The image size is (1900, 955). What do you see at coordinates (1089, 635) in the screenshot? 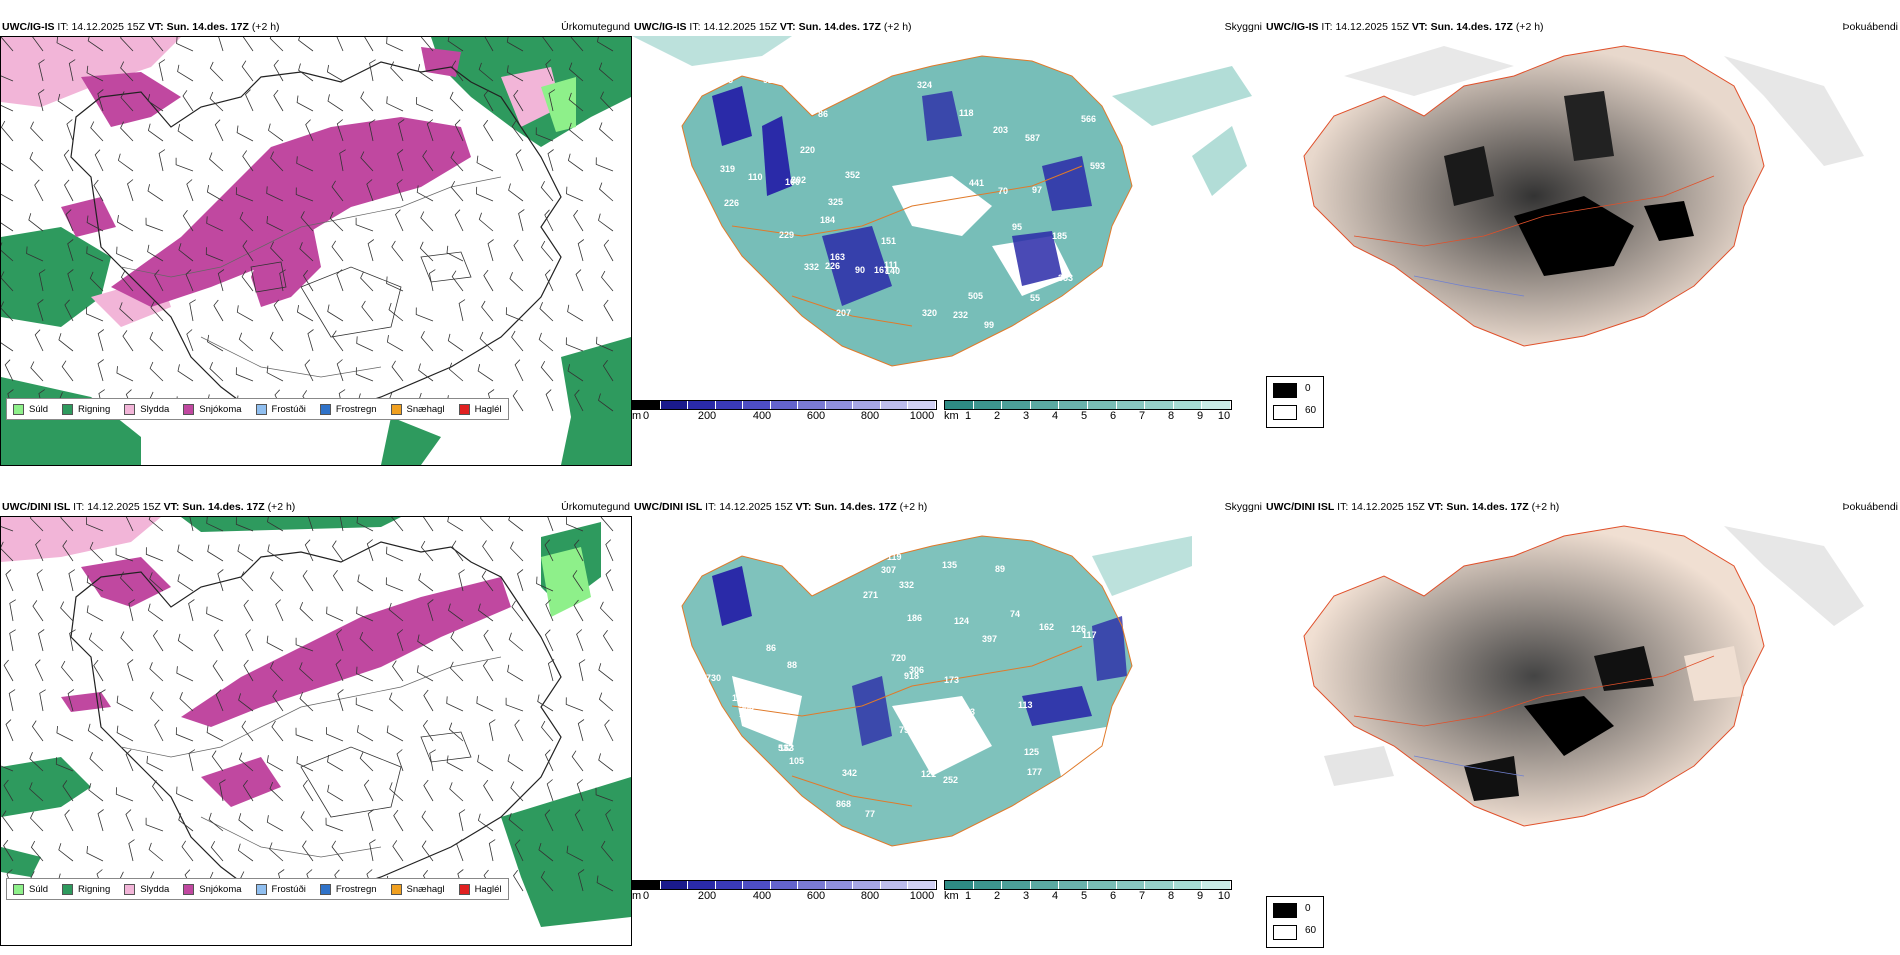
I see `cloudbase-value-label: 117` at bounding box center [1089, 635].